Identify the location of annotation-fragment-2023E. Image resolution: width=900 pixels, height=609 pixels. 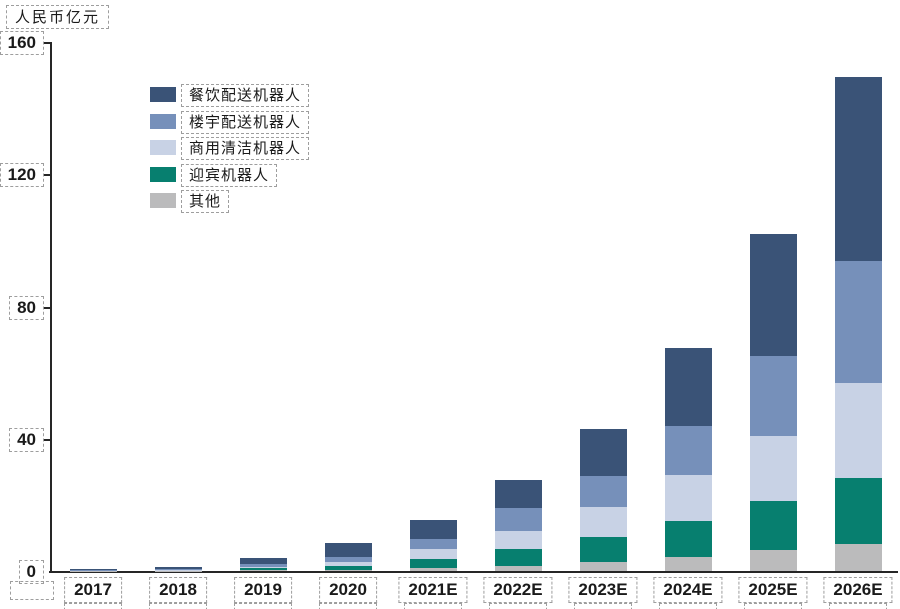
(603, 606).